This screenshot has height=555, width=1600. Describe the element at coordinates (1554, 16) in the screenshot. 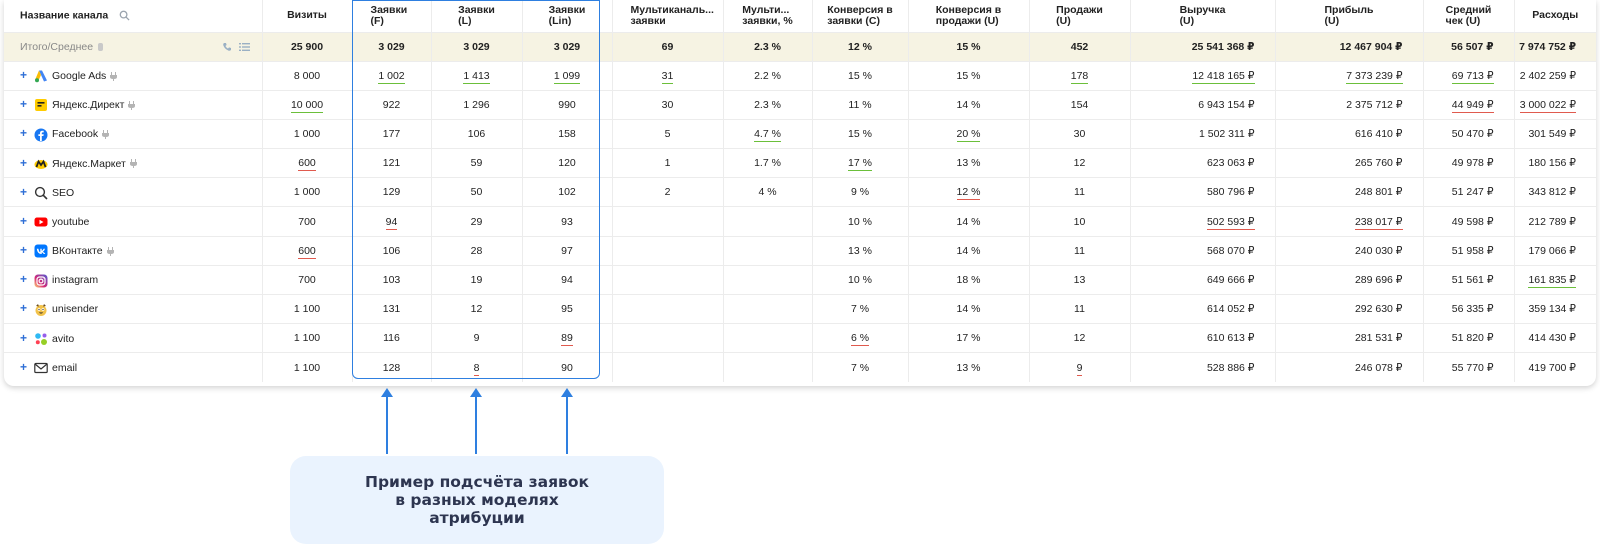

I see `header-expenses: Расходы` at that location.